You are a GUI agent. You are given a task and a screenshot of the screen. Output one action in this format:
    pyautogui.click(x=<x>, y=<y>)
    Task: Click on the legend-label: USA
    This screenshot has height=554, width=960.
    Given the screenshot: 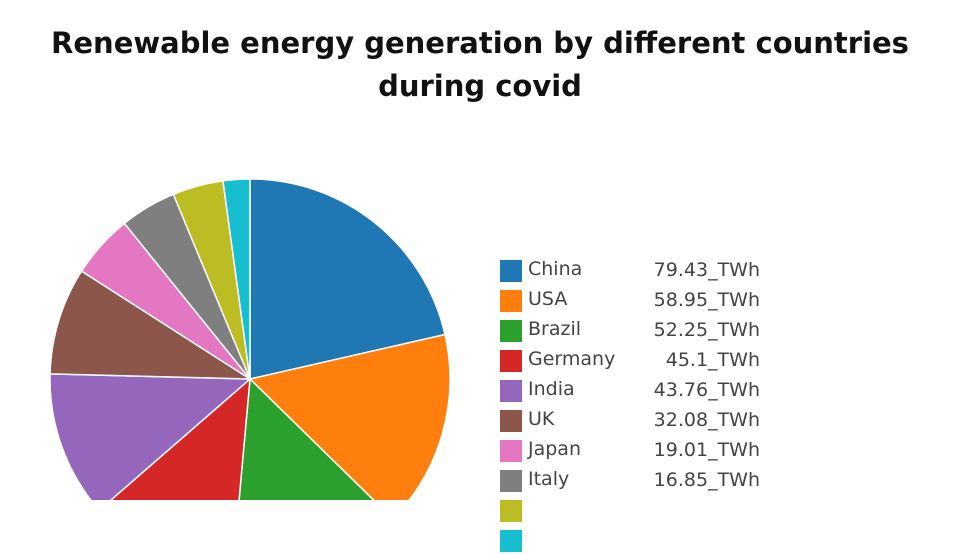 What is the action you would take?
    pyautogui.click(x=548, y=299)
    